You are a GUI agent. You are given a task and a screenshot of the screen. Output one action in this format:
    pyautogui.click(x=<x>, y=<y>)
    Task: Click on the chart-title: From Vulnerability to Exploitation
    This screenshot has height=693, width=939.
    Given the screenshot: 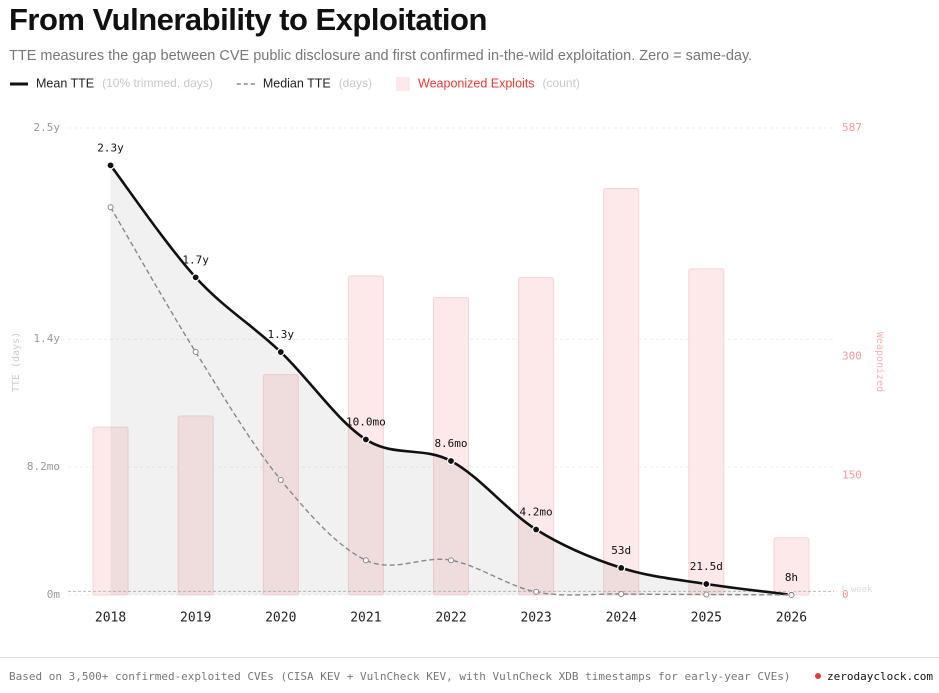 What is the action you would take?
    pyautogui.click(x=248, y=19)
    